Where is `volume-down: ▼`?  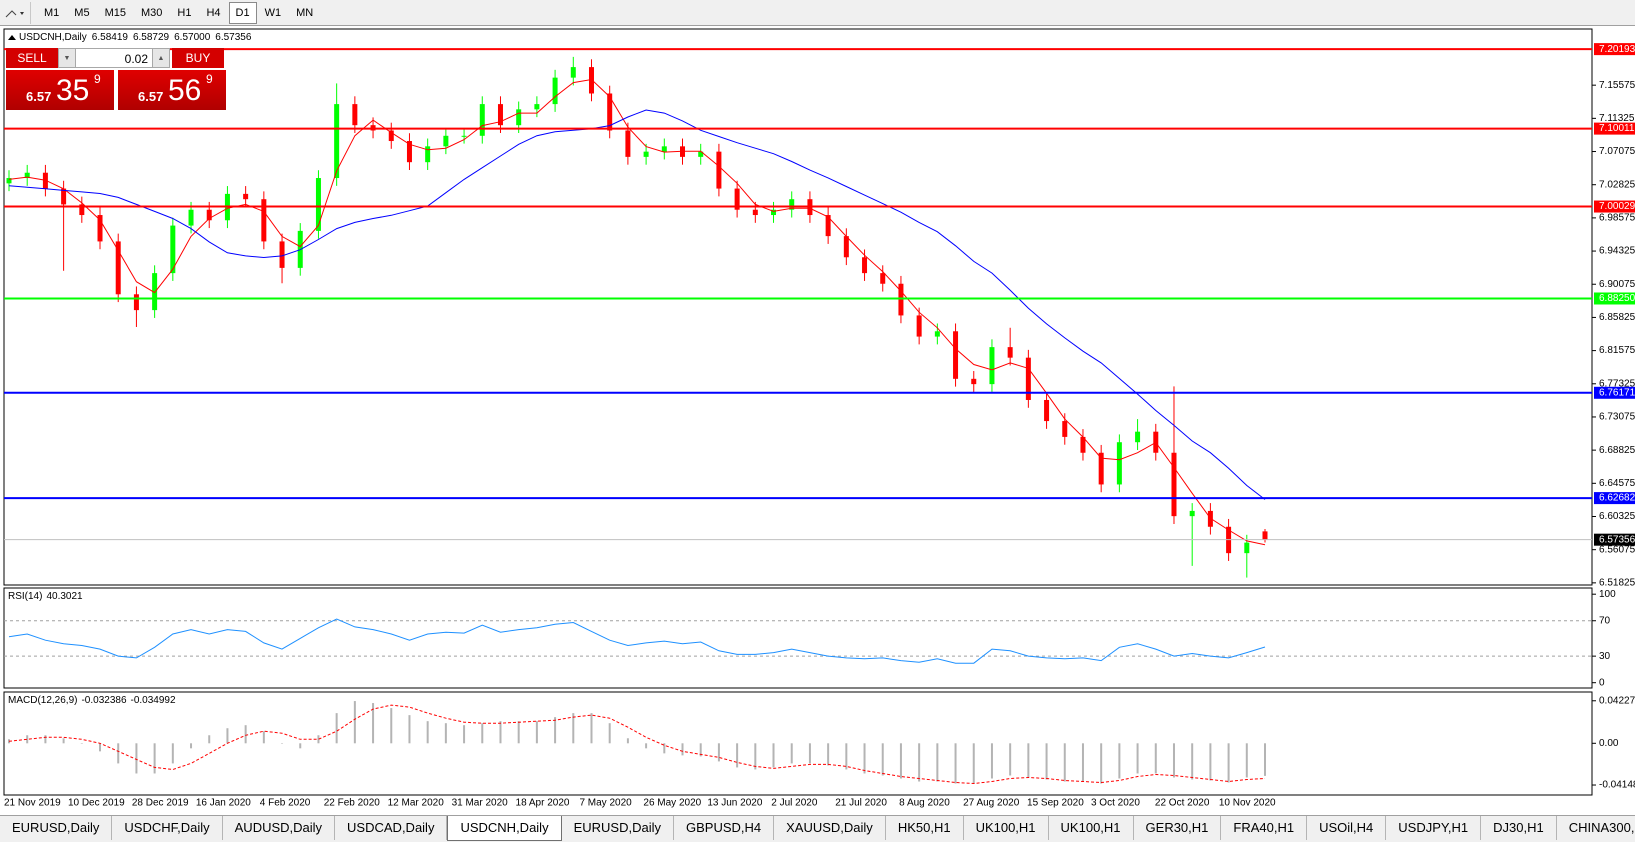
volume-down: ▼ is located at coordinates (67, 58).